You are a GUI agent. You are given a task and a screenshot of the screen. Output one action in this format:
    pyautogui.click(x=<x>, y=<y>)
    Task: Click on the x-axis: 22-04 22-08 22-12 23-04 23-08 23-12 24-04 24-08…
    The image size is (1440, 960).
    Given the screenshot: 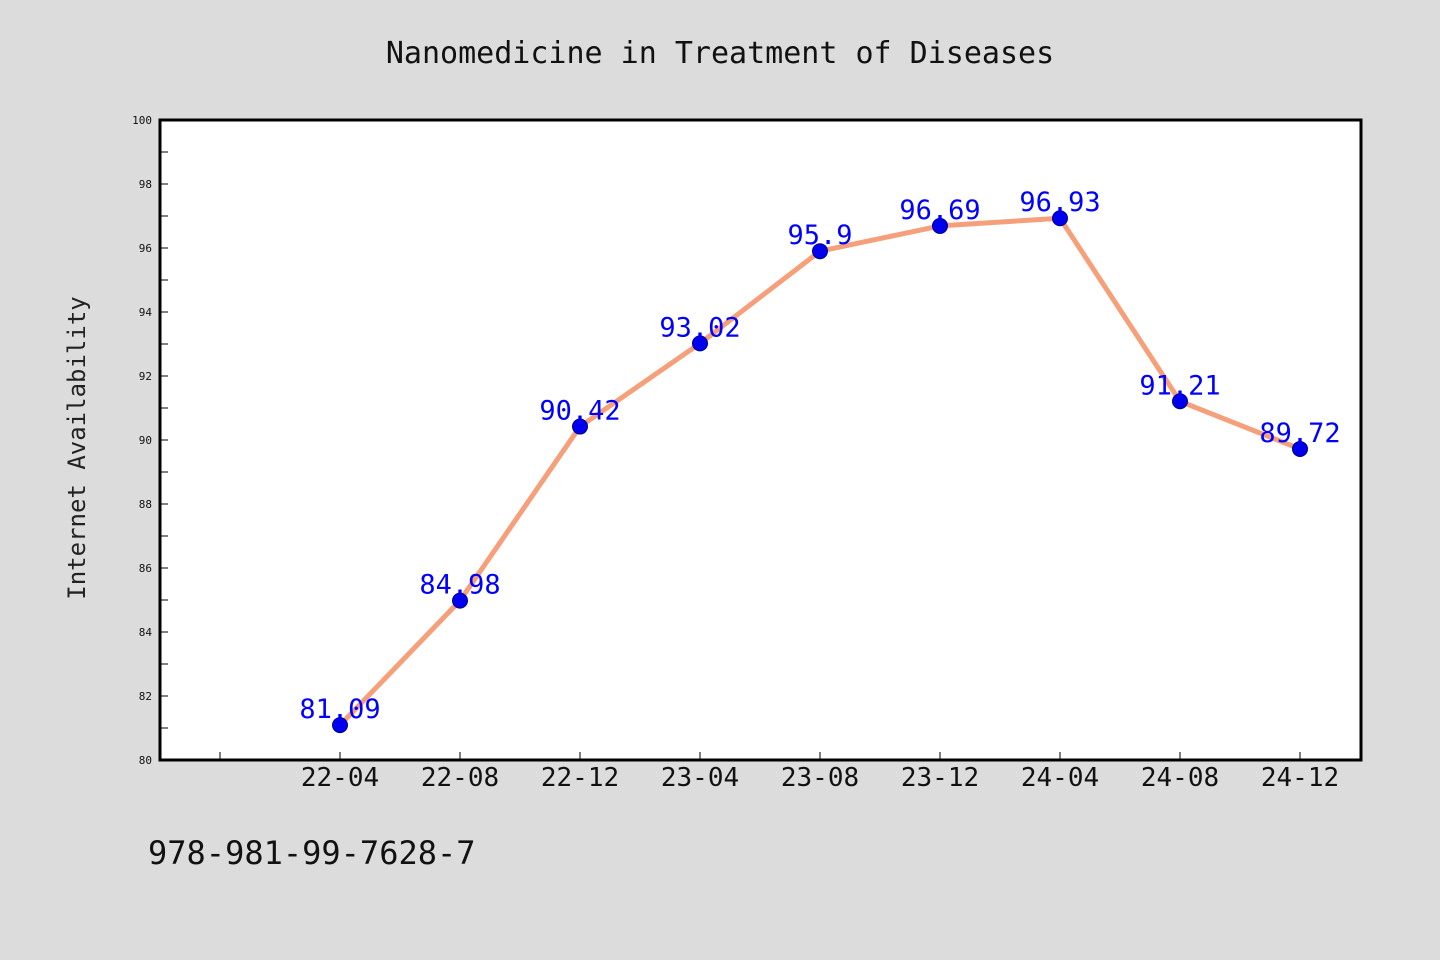 What is the action you would take?
    pyautogui.click(x=779, y=772)
    